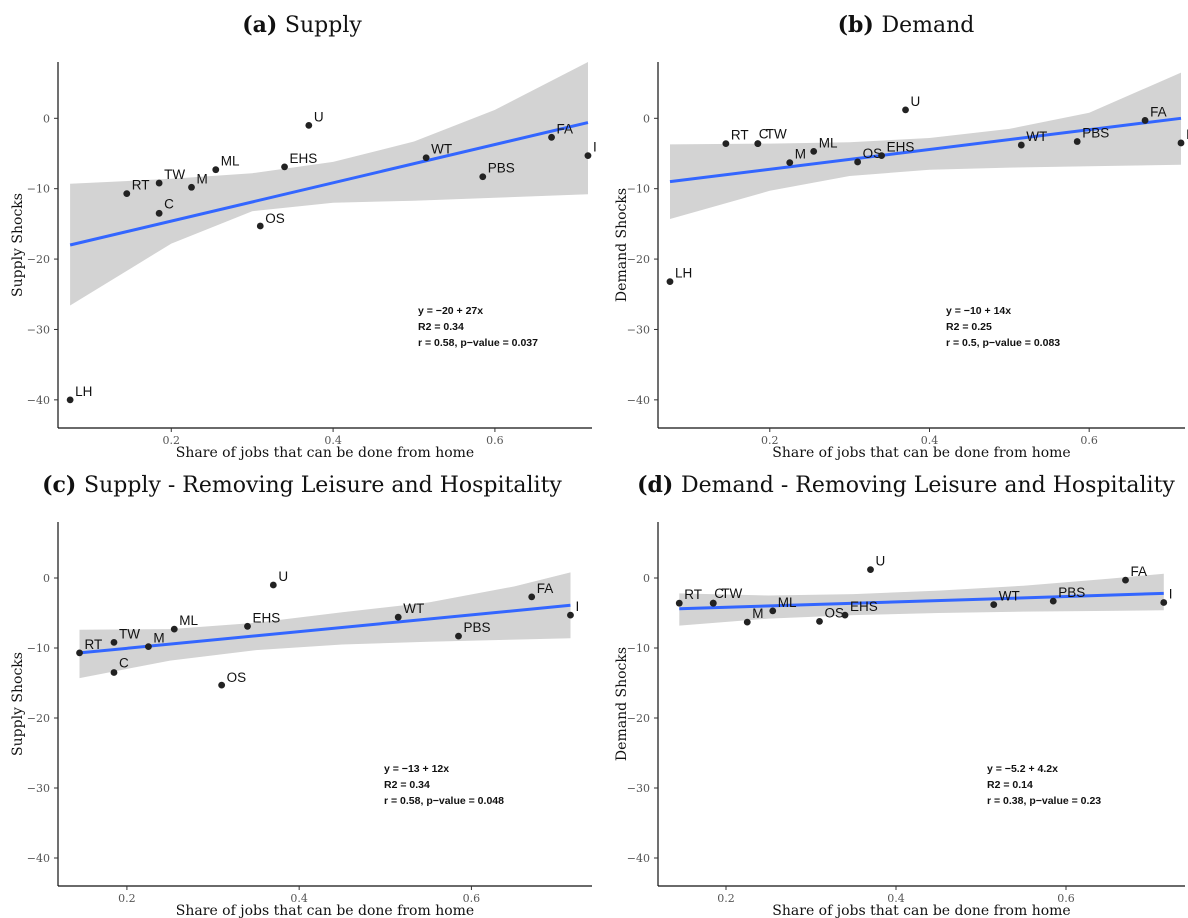  Describe the element at coordinates (787, 602) in the screenshot. I see `panel-d-point-label-ml: ML` at that location.